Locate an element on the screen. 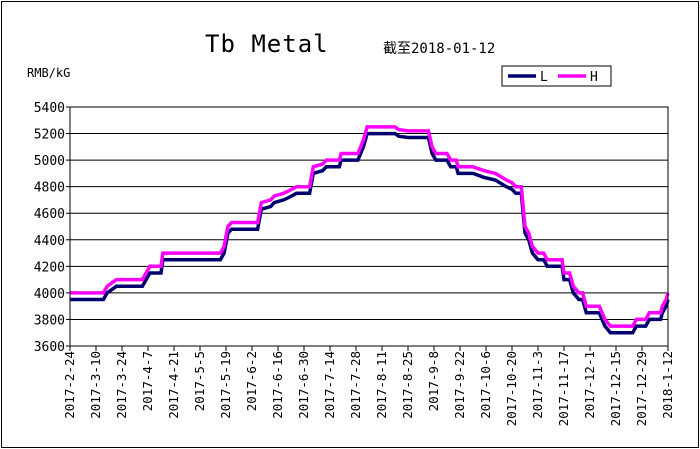  x-tick-label: 2017-6-30 is located at coordinates (303, 385).